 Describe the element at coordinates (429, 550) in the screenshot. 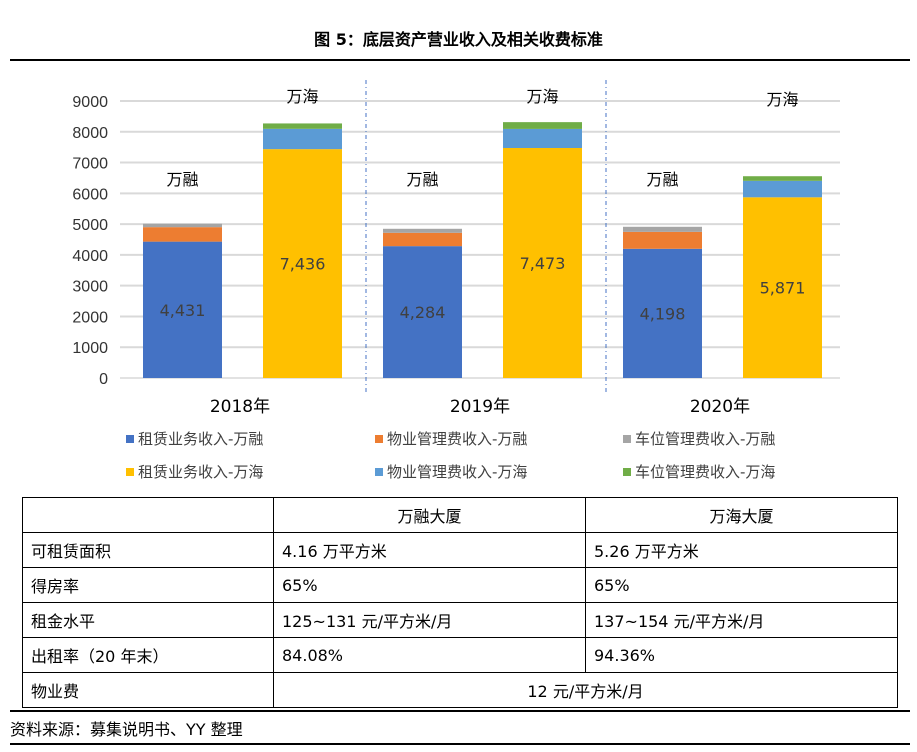

I see `cell: 4.16 万平方米` at that location.